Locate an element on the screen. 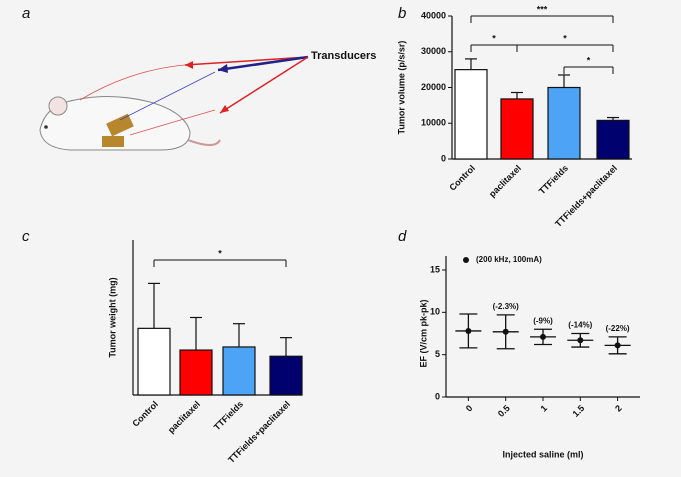 The height and width of the screenshot is (477, 681). x-tick-label: 1 is located at coordinates (543, 408).